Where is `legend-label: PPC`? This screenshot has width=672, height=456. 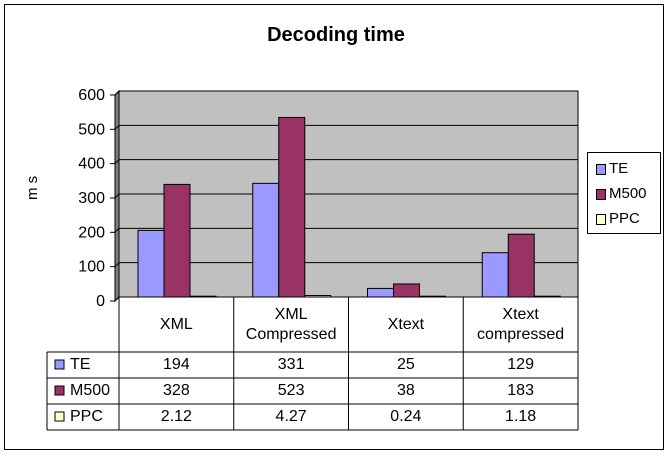 legend-label: PPC is located at coordinates (624, 218).